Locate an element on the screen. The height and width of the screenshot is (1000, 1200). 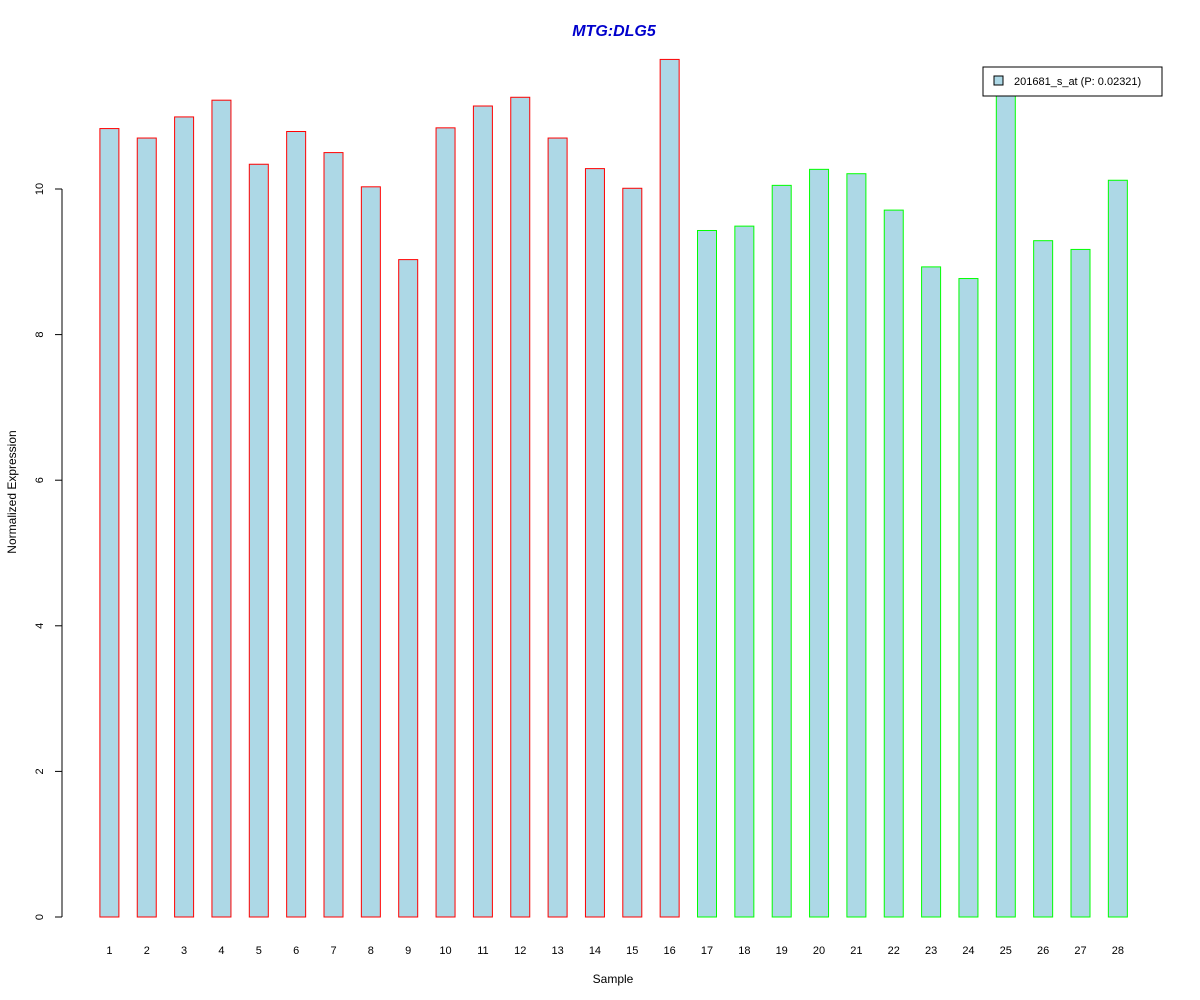
x-tick-label: 18 is located at coordinates (744, 951).